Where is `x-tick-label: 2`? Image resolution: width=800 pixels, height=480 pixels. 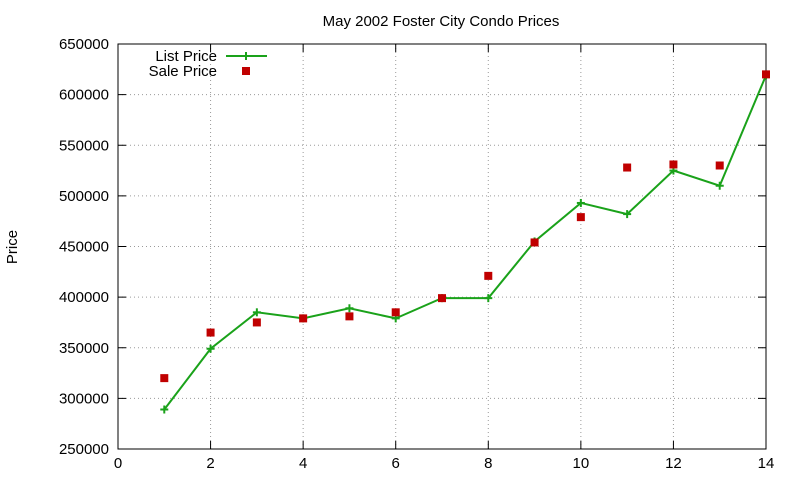
x-tick-label: 2 is located at coordinates (210, 463).